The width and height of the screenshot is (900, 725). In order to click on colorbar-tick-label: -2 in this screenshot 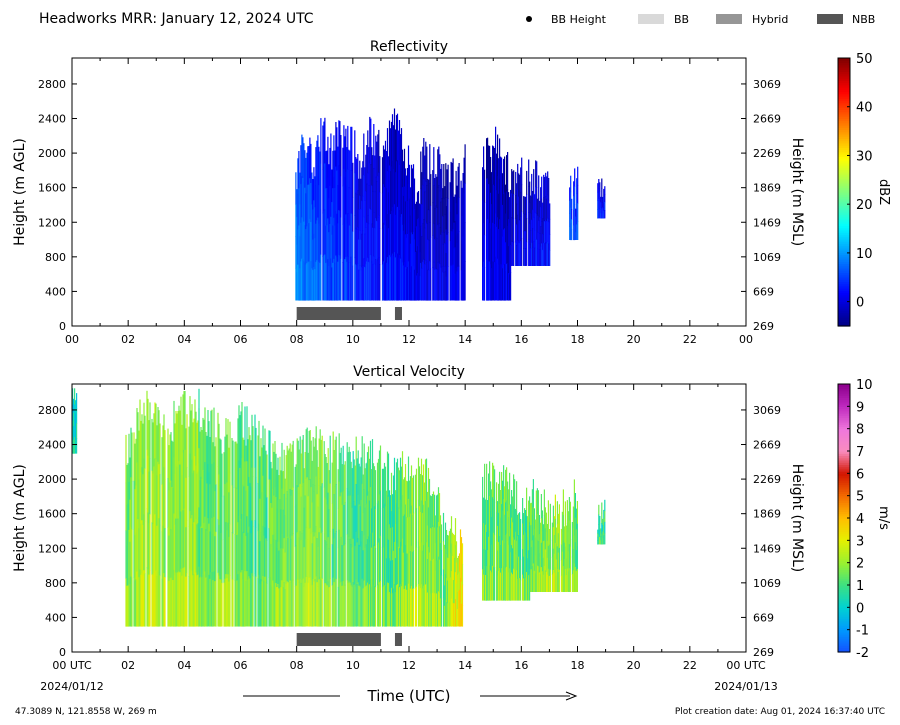, I will do `click(862, 653)`.